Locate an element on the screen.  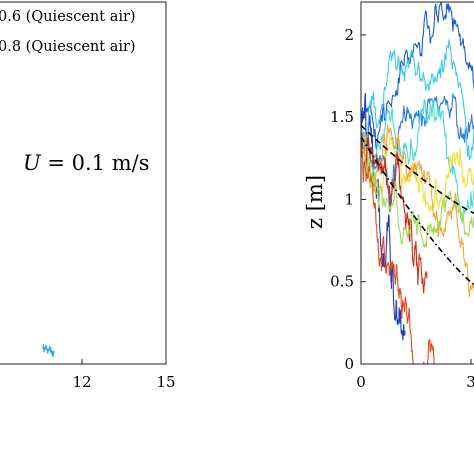
right-y-tick-label: 1.5 is located at coordinates (342, 117).